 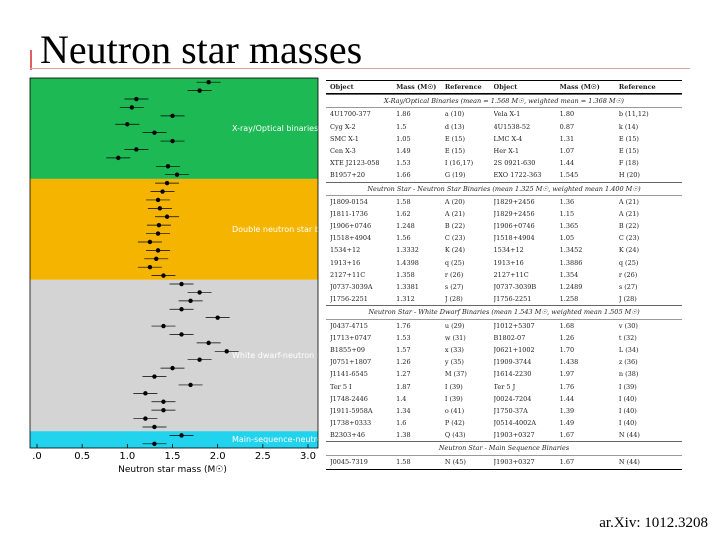 What do you see at coordinates (567, 114) in the screenshot?
I see `table-cell: 1.80` at bounding box center [567, 114].